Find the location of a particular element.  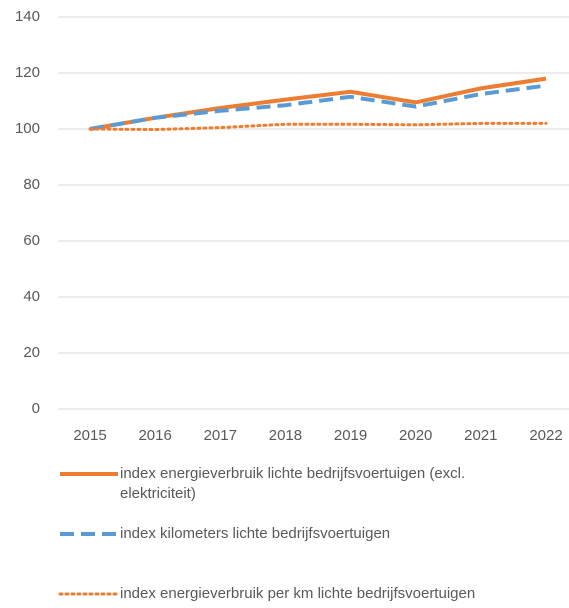

y-tick-label: 120 is located at coordinates (27, 72).